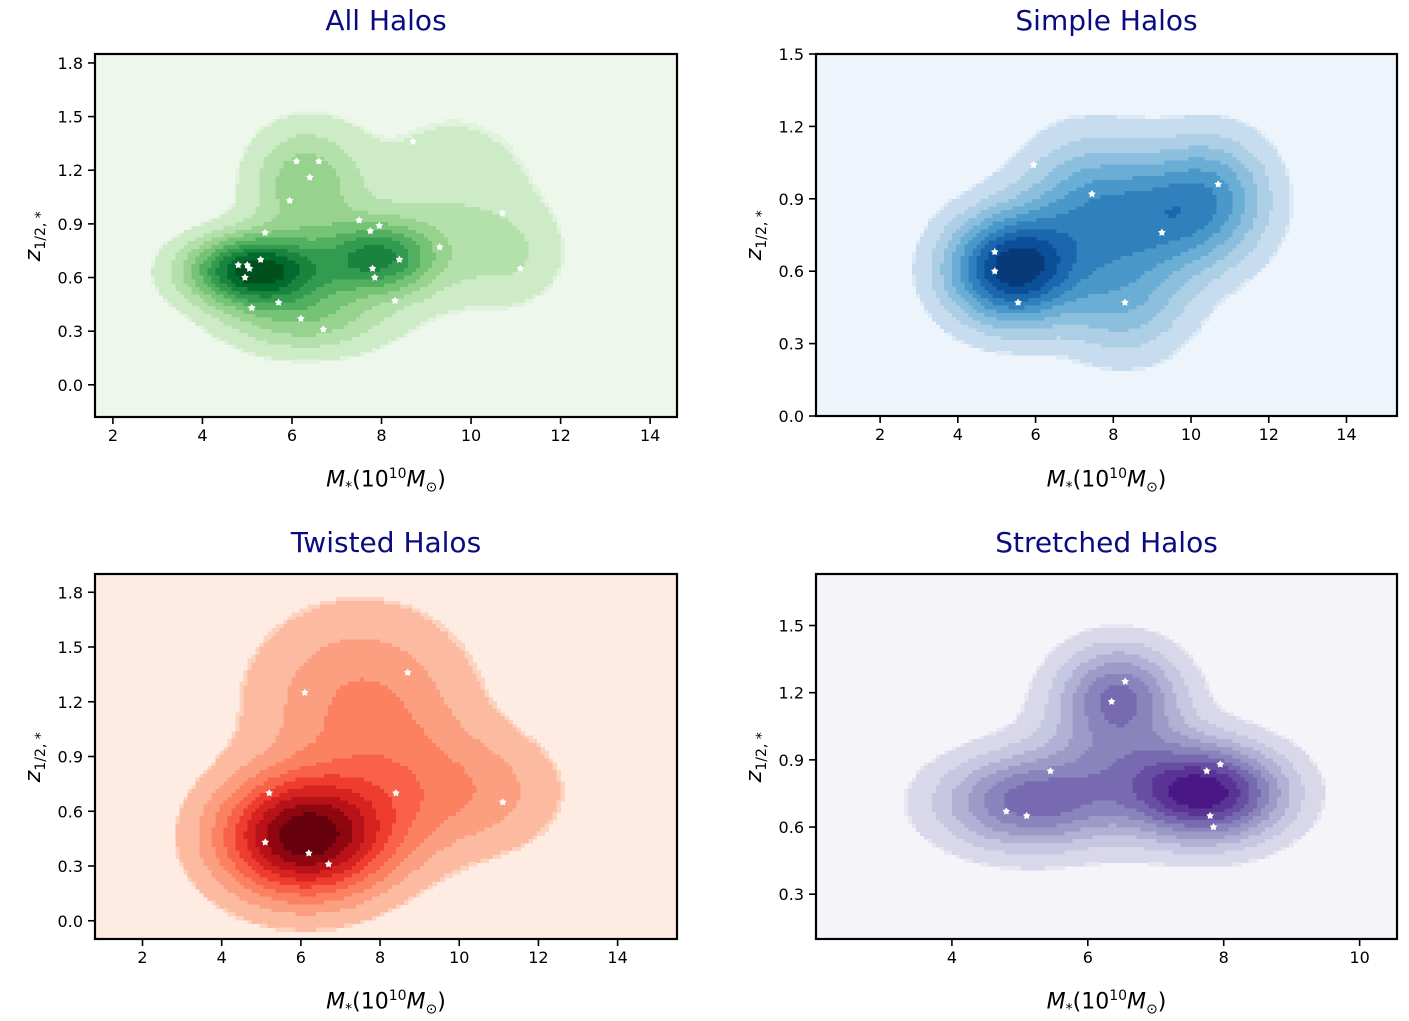  Describe the element at coordinates (1106, 20) in the screenshot. I see `chart-title: Simple Halos` at that location.